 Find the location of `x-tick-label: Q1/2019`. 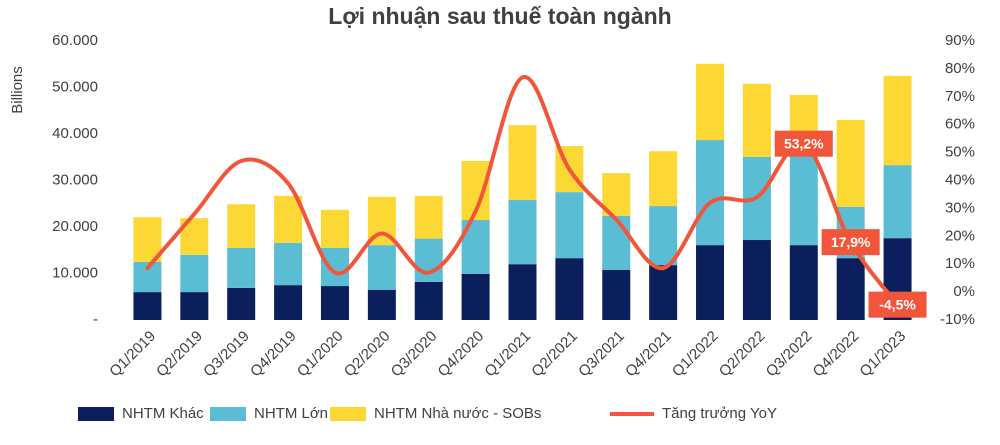

x-tick-label: Q1/2019 is located at coordinates (132, 354).